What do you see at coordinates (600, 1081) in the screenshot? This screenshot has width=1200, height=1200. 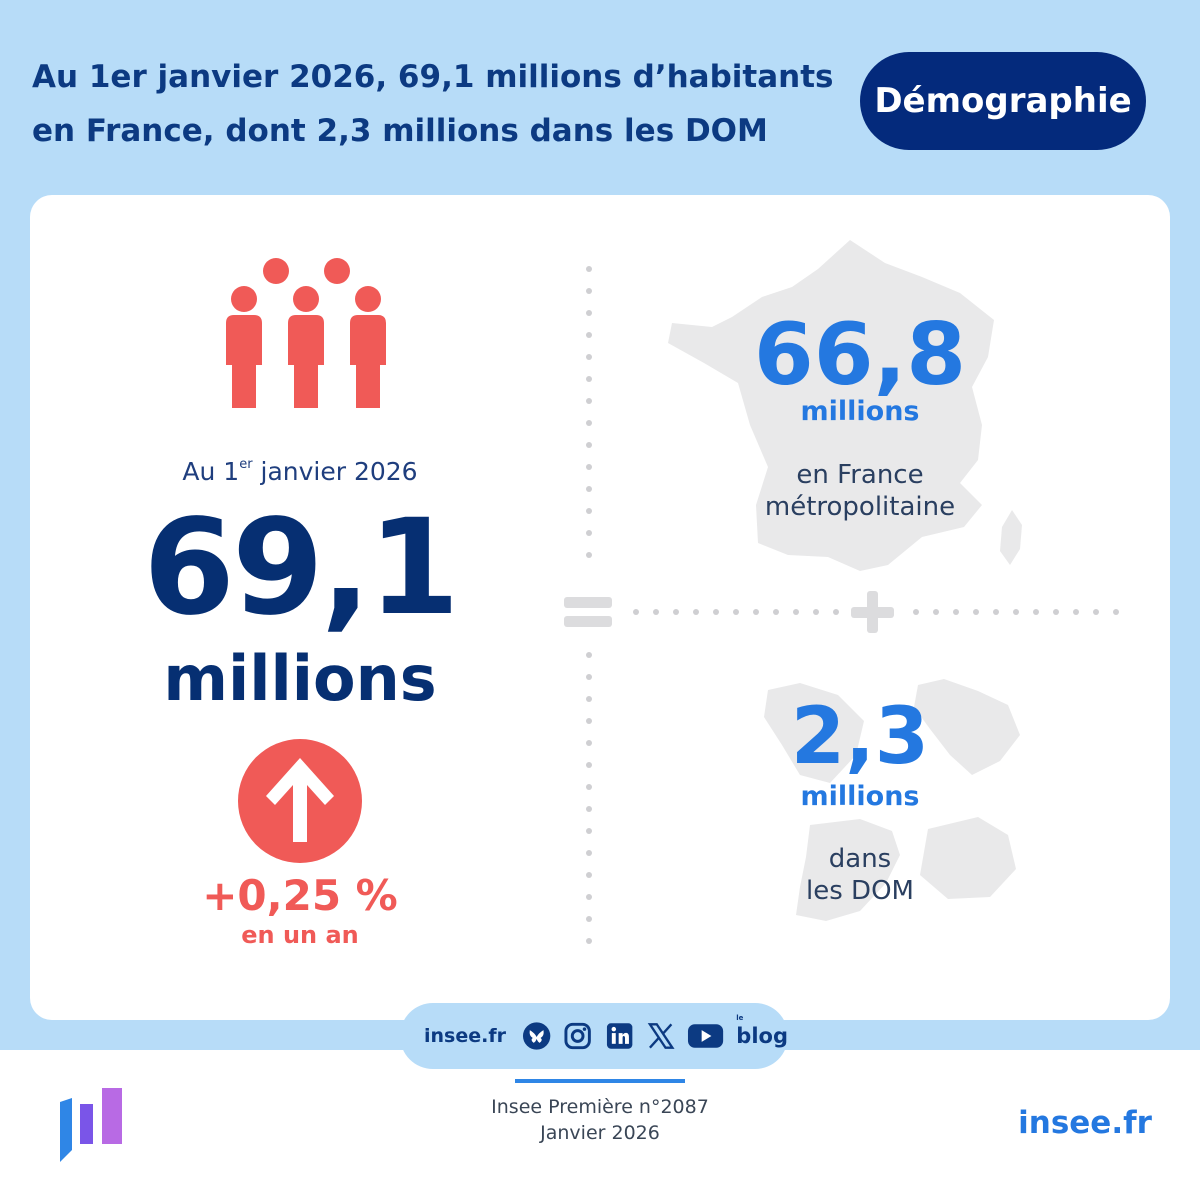 I see `footer-divider` at bounding box center [600, 1081].